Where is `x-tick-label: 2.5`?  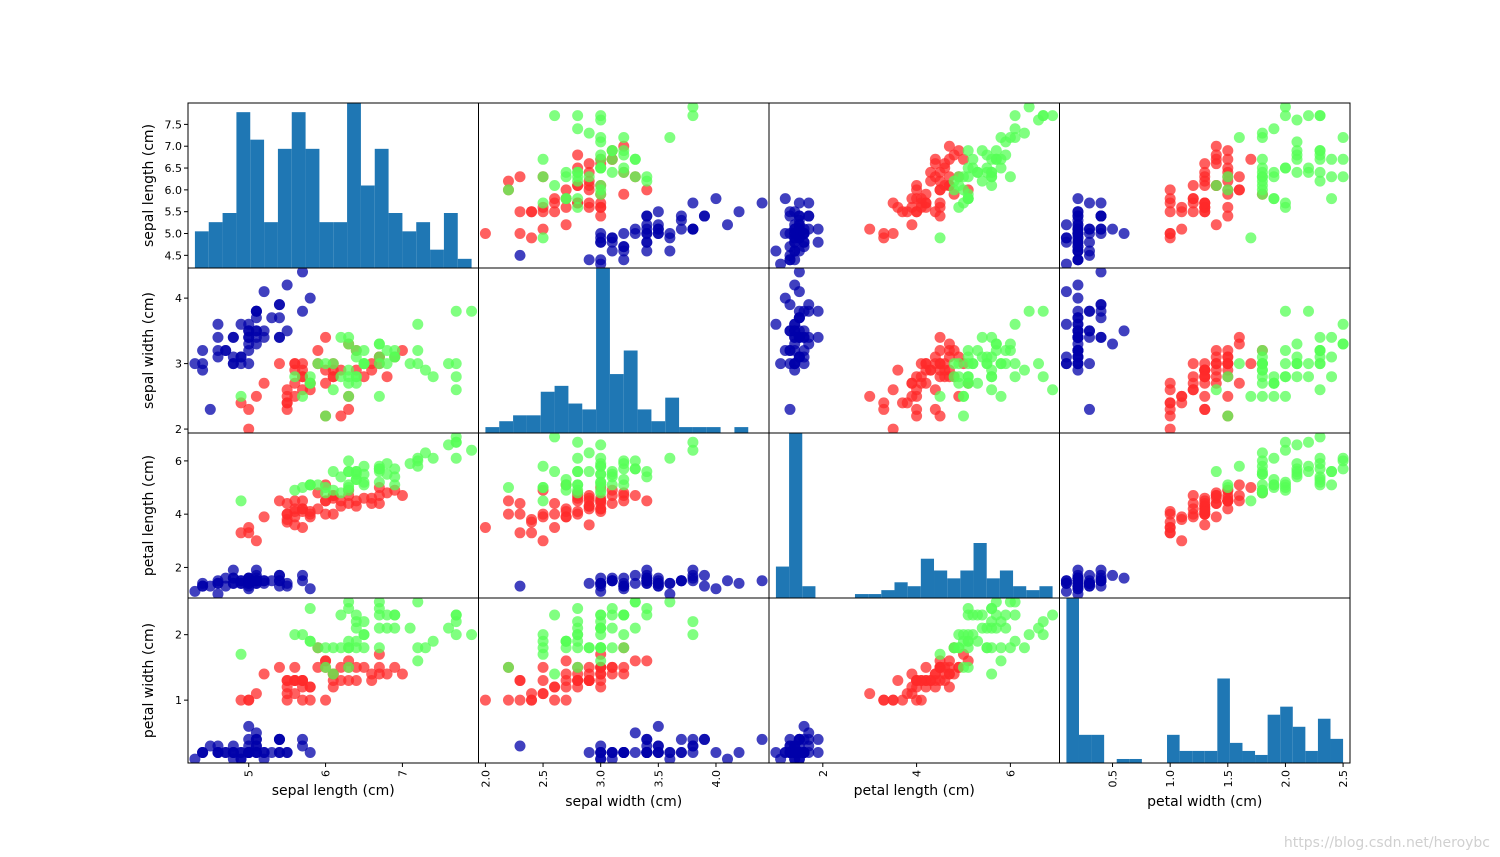
x-tick-label: 2.5 is located at coordinates (543, 779).